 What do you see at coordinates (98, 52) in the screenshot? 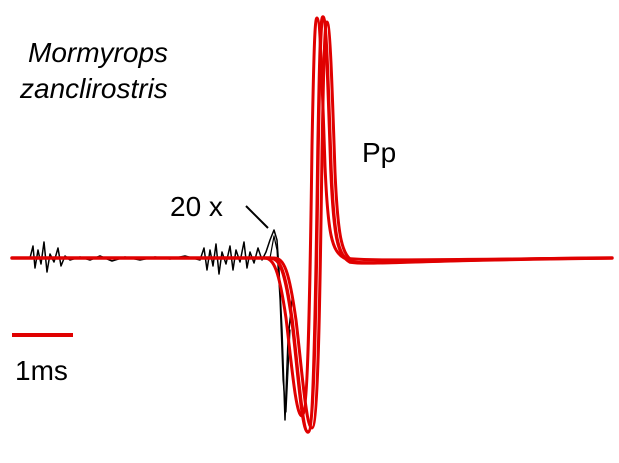
I see `species-genus: Mormyrops` at bounding box center [98, 52].